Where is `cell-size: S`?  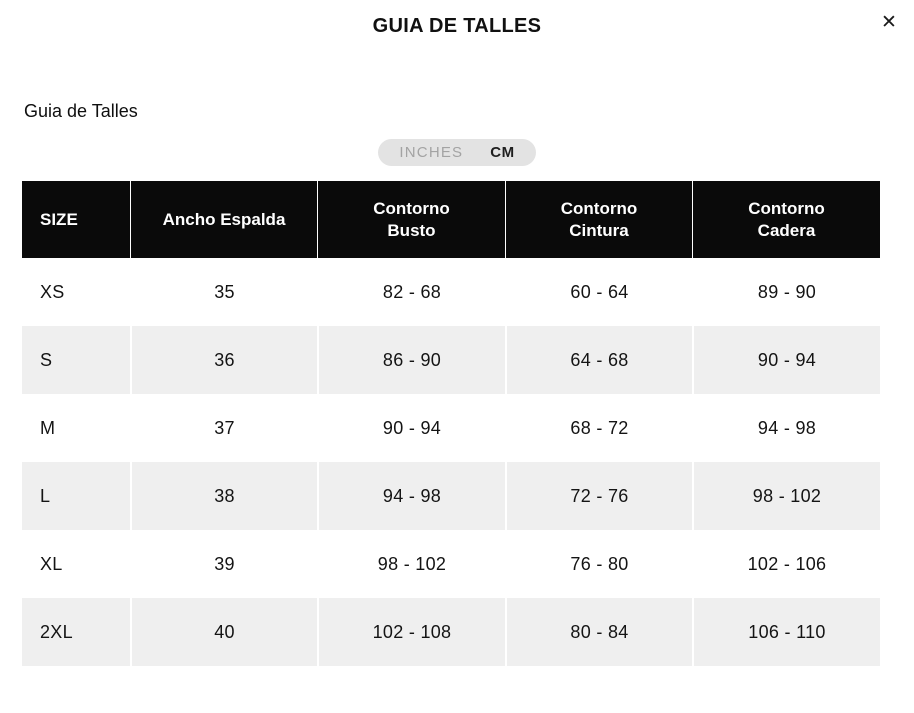 cell-size: S is located at coordinates (76, 360).